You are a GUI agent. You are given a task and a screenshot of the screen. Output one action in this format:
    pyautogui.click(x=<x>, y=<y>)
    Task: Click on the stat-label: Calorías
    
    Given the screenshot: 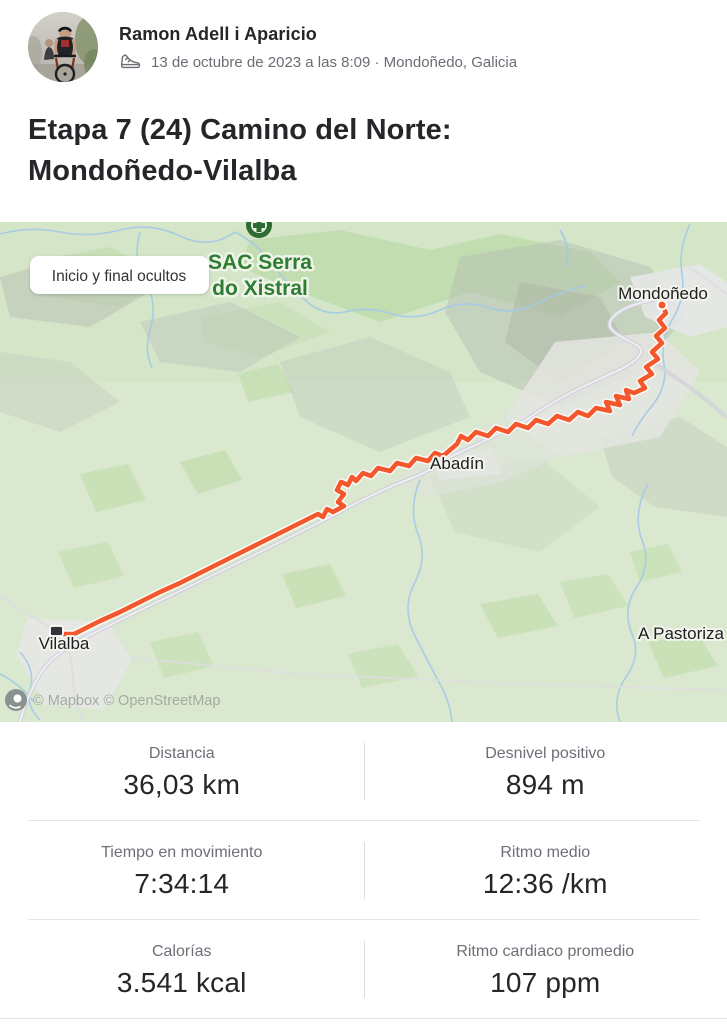 What is the action you would take?
    pyautogui.click(x=181, y=952)
    